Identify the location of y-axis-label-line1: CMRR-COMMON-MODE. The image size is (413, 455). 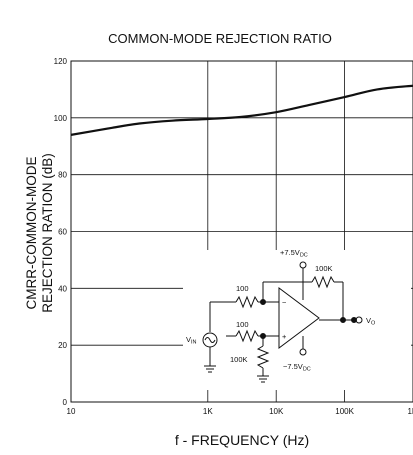
(31, 233).